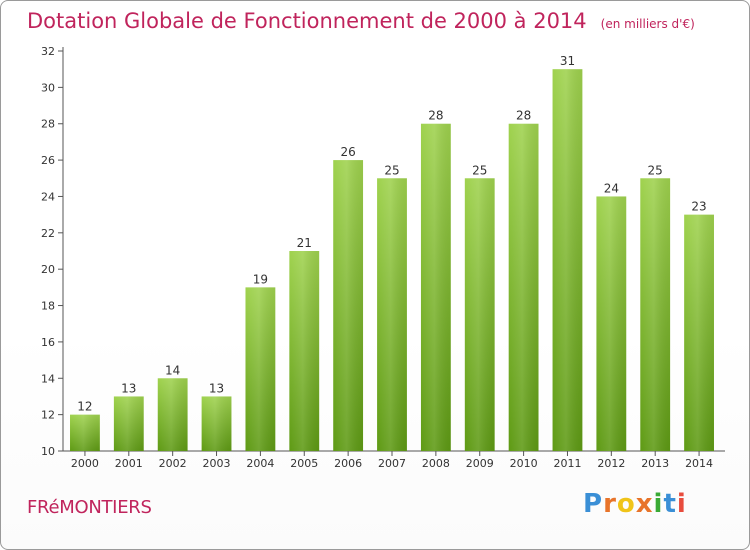 The height and width of the screenshot is (550, 750). I want to click on brand-letter: o, so click(626, 504).